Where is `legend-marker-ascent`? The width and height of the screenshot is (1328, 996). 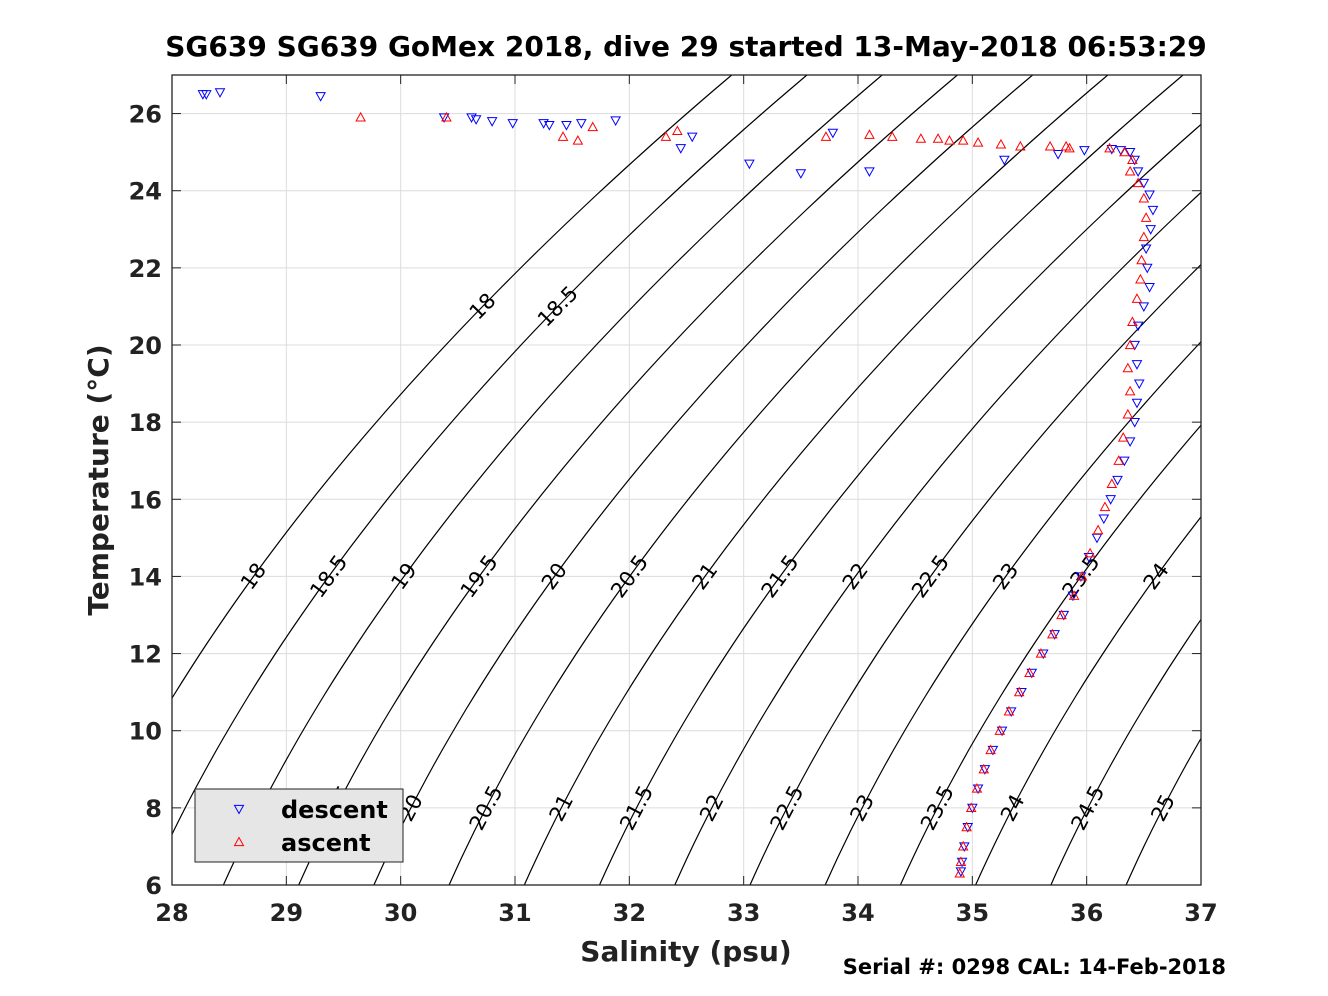 legend-marker-ascent is located at coordinates (239, 841).